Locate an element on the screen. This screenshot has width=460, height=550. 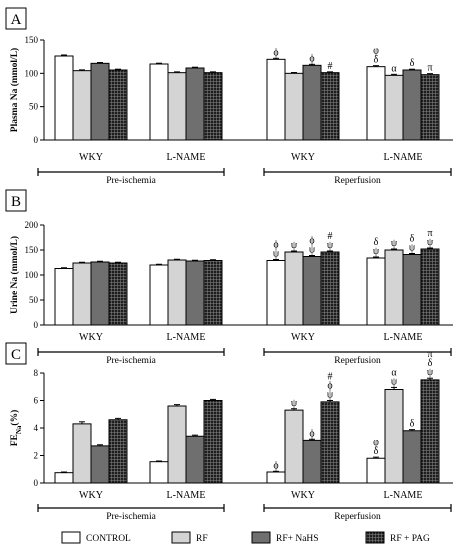
legend-label: RF + PAG is located at coordinates (410, 539).